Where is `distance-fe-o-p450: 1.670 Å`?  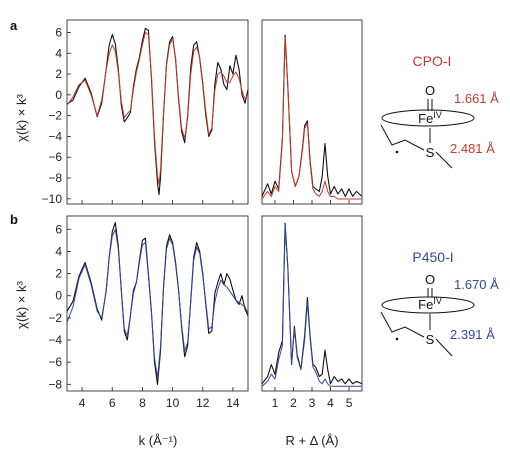 distance-fe-o-p450: 1.670 Å is located at coordinates (476, 284).